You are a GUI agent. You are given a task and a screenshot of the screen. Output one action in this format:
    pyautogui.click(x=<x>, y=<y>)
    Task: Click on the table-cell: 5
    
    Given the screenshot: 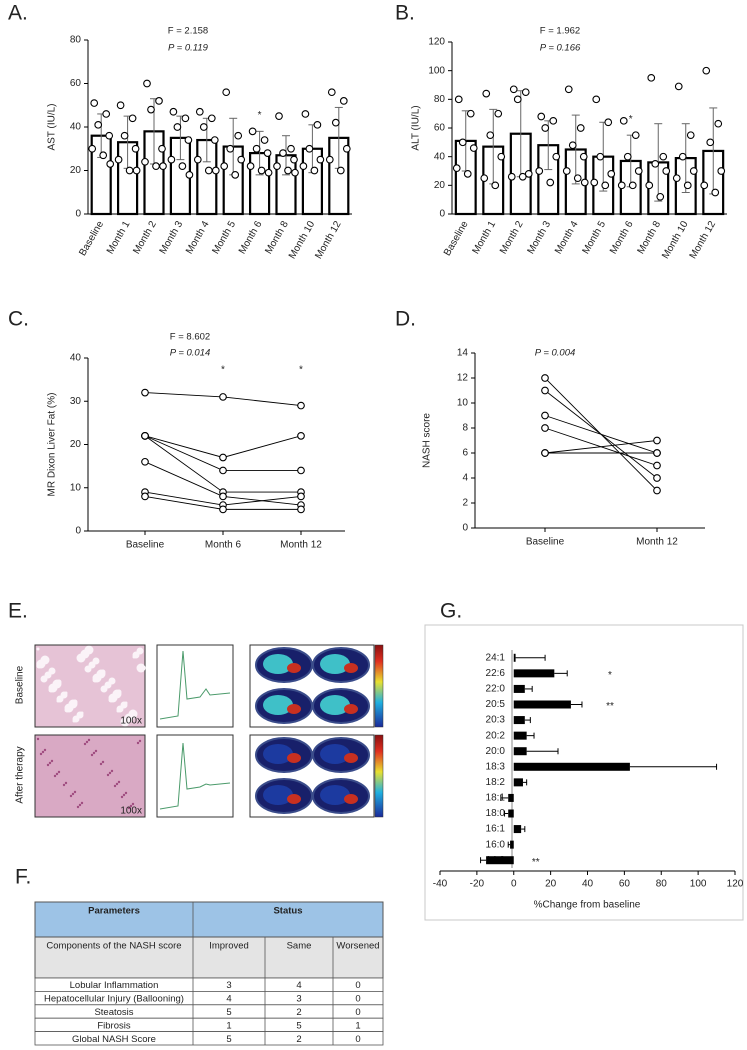 What is the action you would take?
    pyautogui.click(x=298, y=1025)
    